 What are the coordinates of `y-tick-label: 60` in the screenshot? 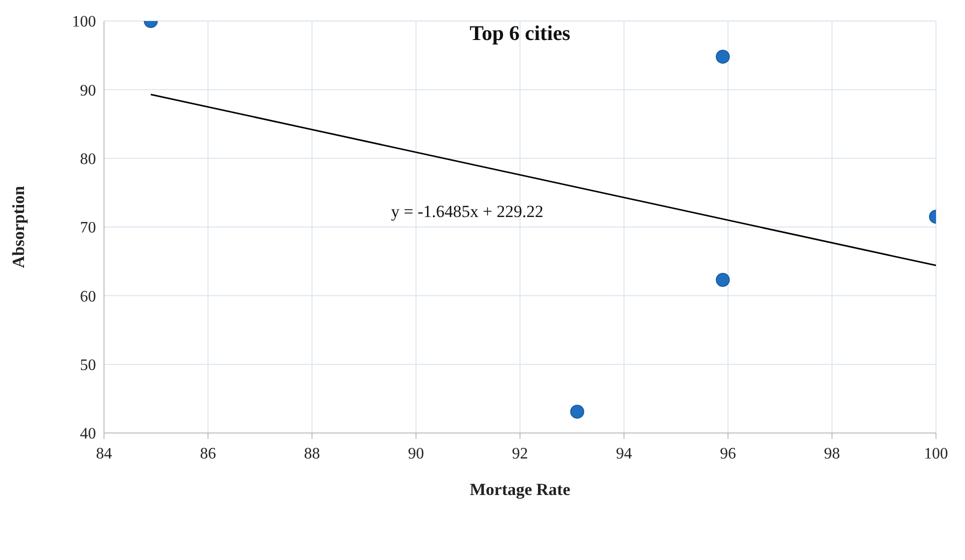 It's located at (88, 297).